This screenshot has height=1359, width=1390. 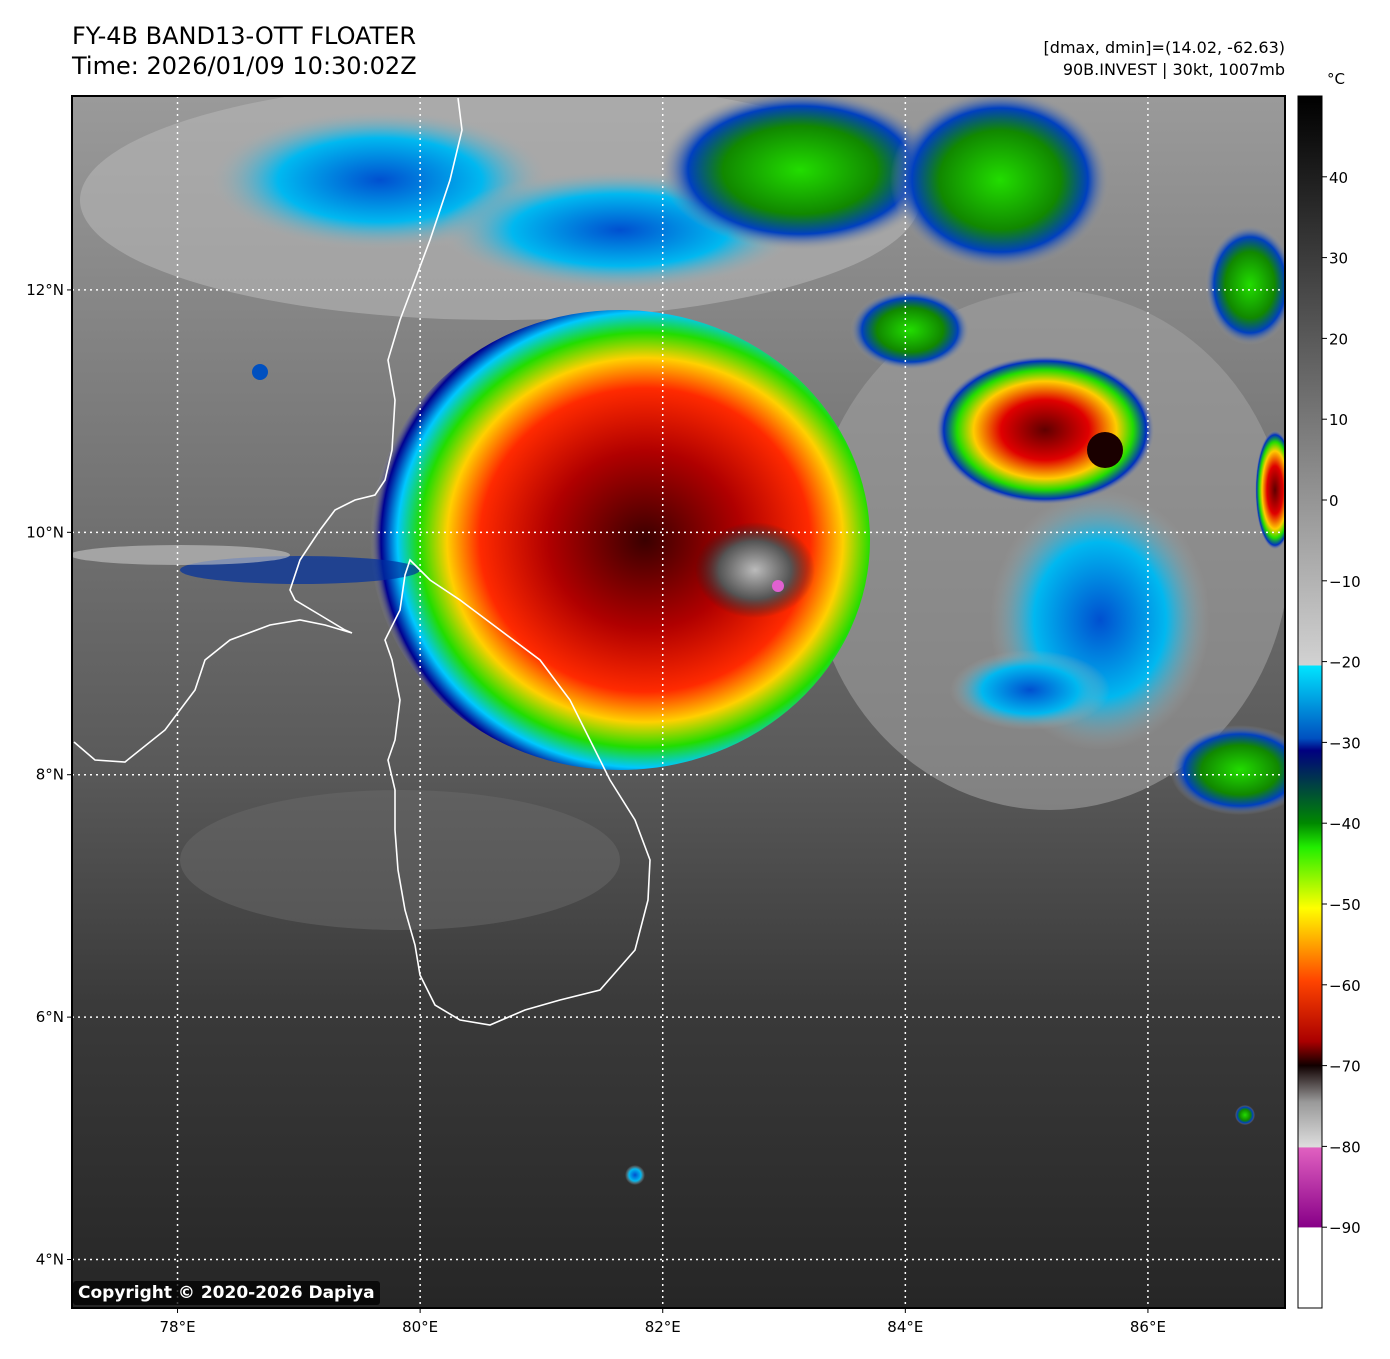 I want to click on coldest-pixel, so click(x=778, y=586).